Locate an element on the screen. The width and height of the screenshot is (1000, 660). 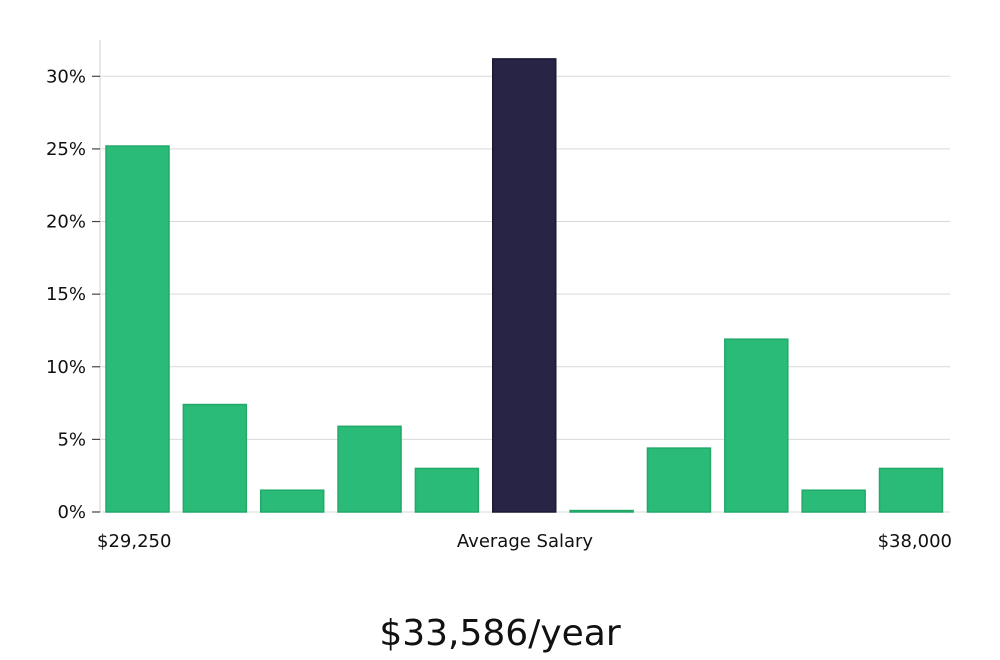
bar-average-salary is located at coordinates (524, 285).